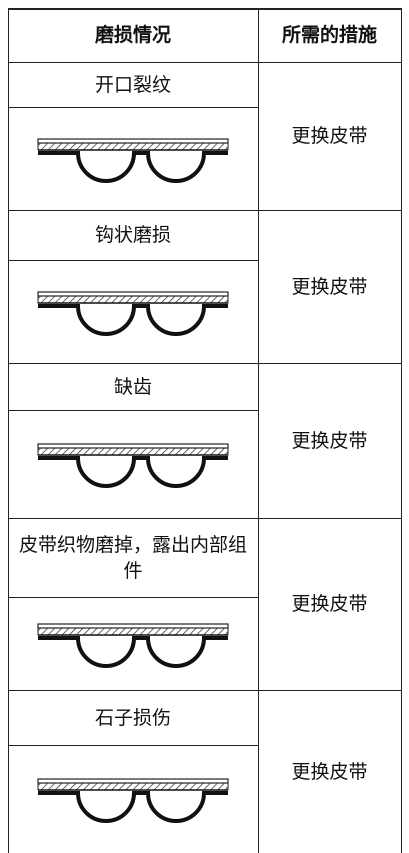  I want to click on header-cell: 所需的措施, so click(329, 35).